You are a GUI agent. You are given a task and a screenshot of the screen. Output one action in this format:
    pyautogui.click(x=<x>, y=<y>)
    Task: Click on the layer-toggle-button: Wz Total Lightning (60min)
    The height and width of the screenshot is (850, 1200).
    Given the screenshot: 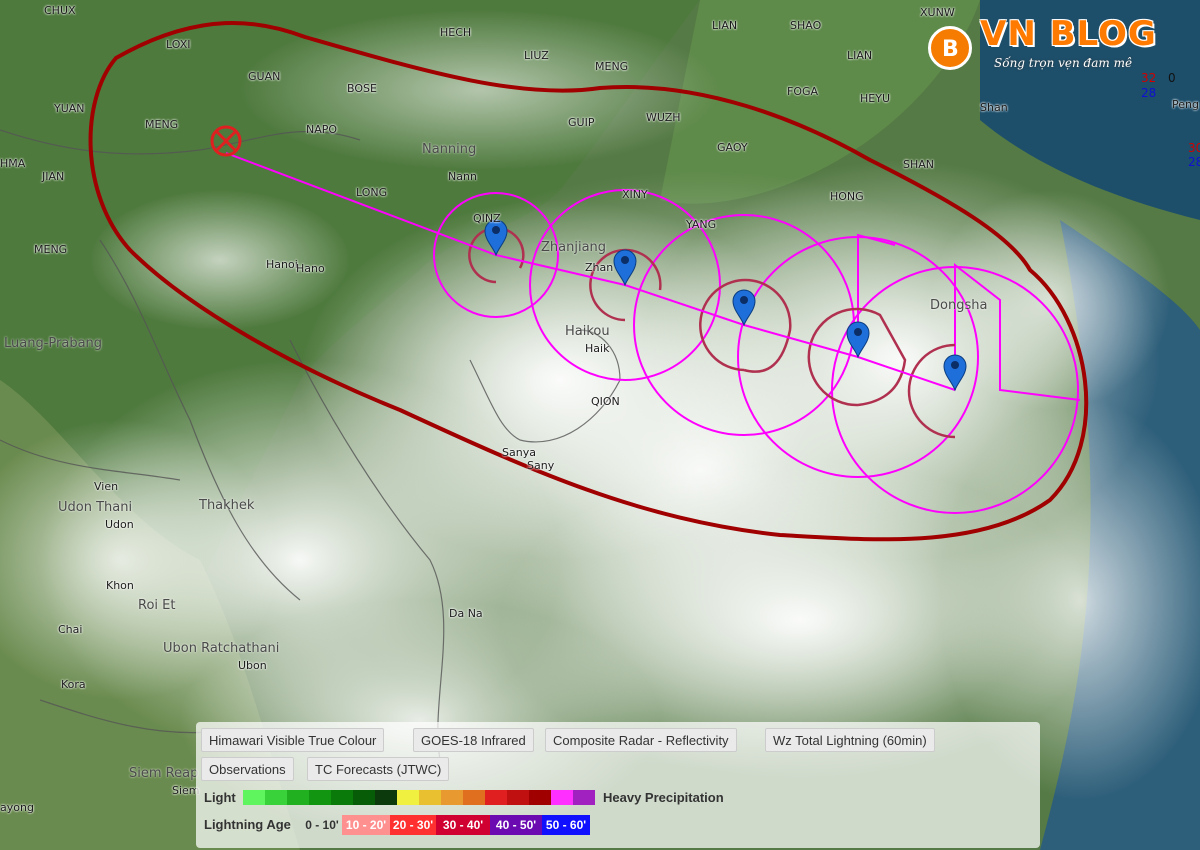 What is the action you would take?
    pyautogui.click(x=850, y=740)
    